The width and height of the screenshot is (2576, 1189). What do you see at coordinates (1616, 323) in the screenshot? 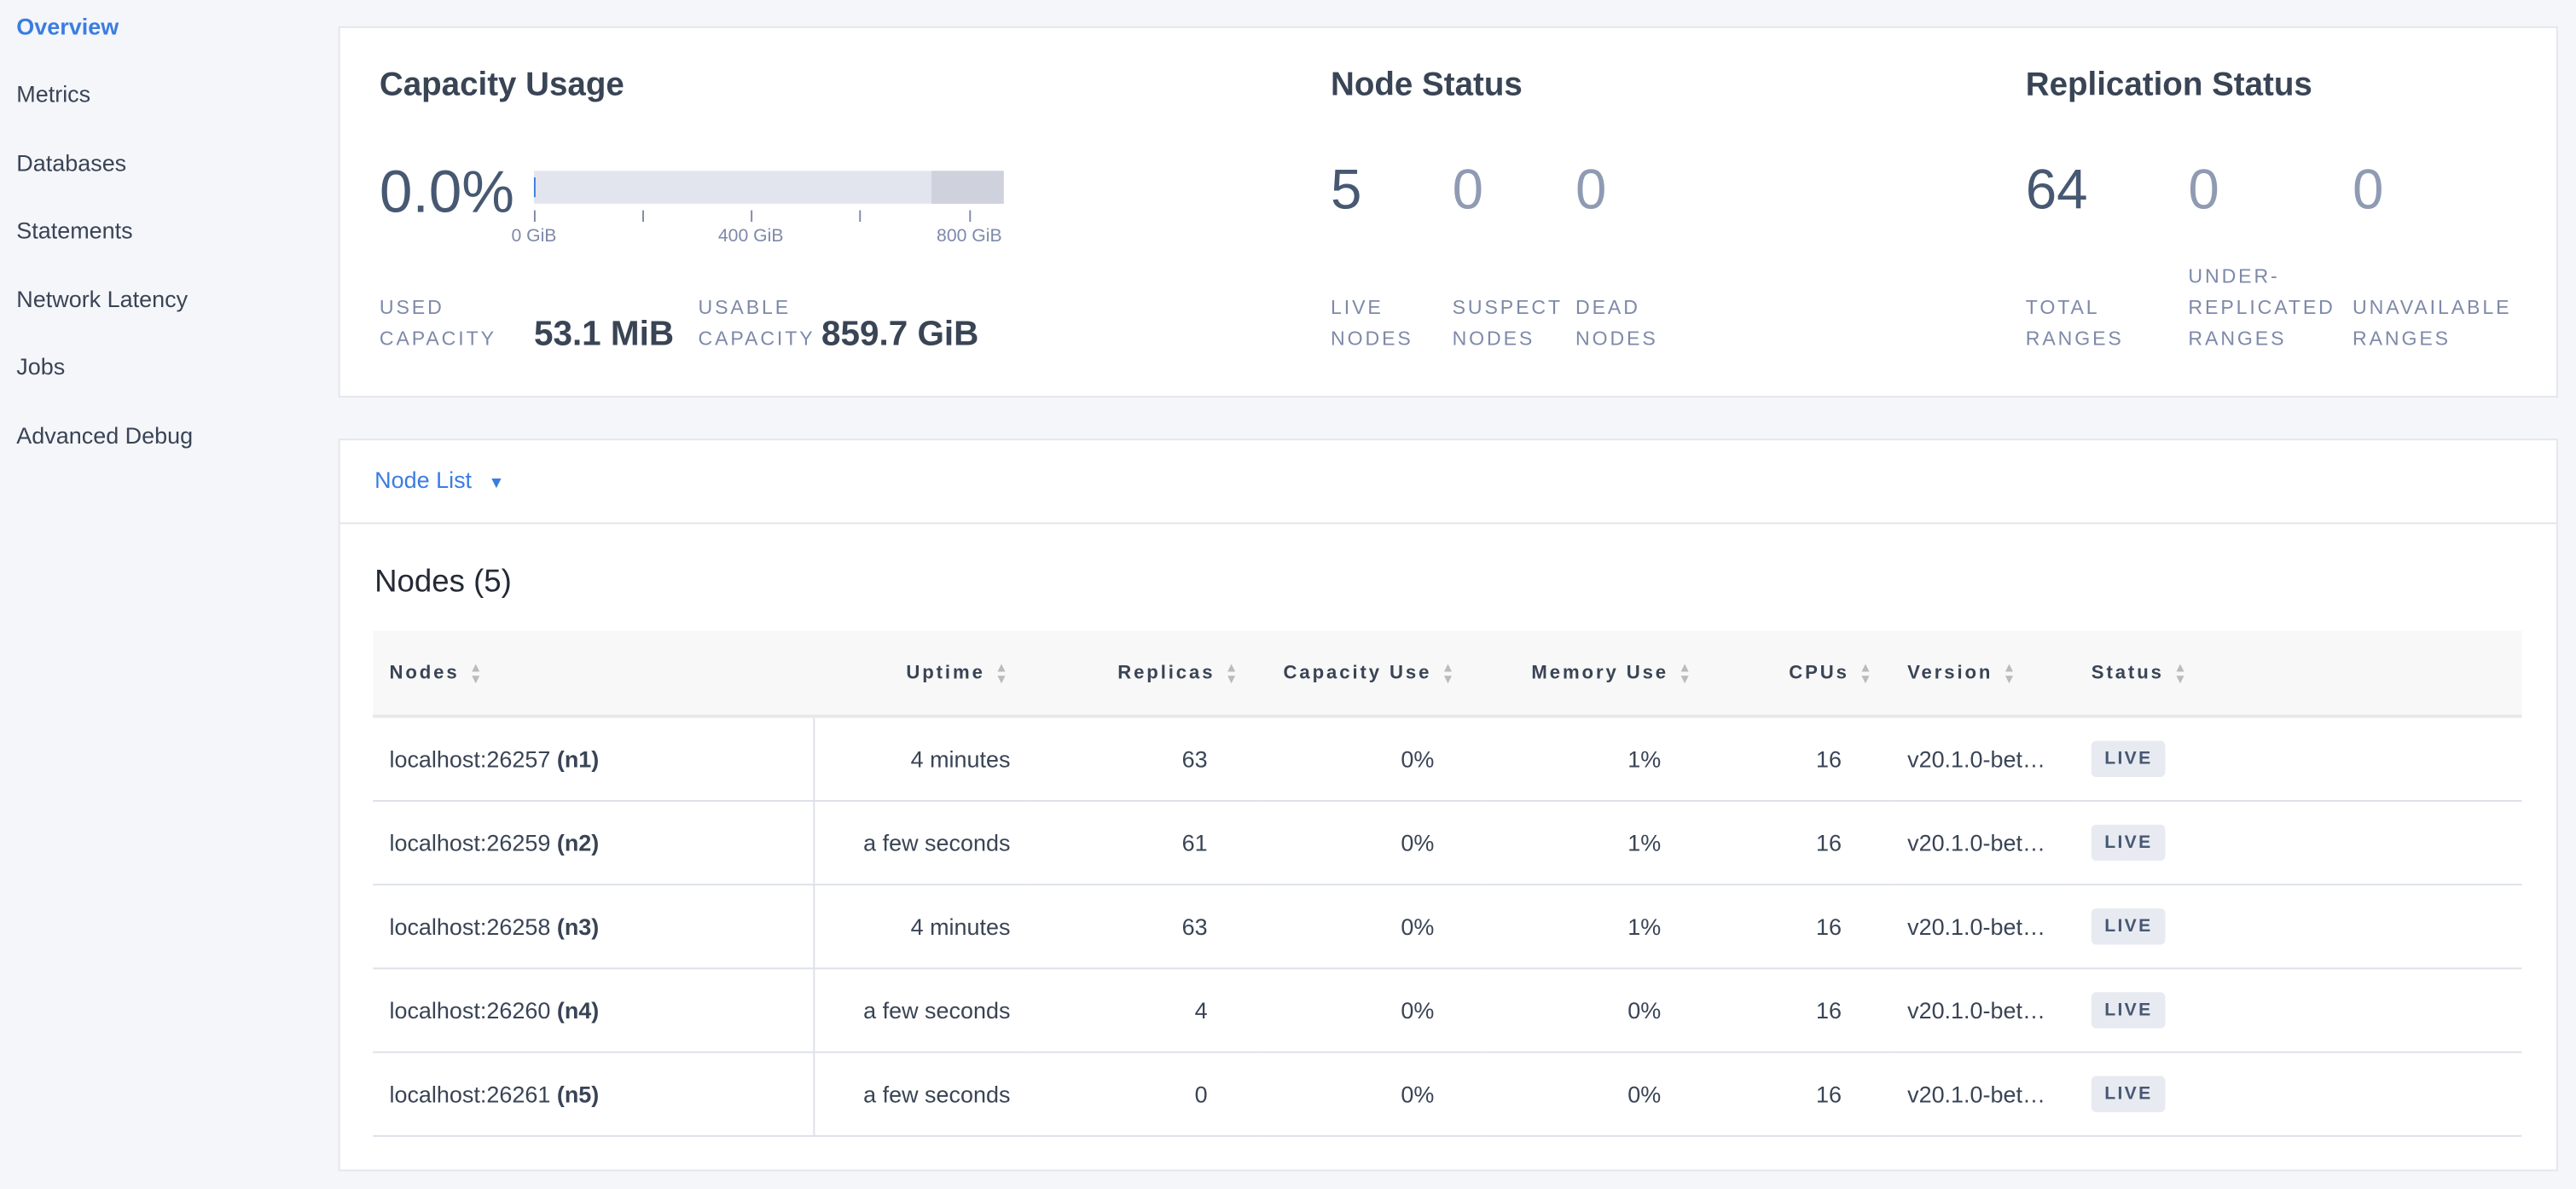
I see `dead-nodes-label: Dead Nodes` at bounding box center [1616, 323].